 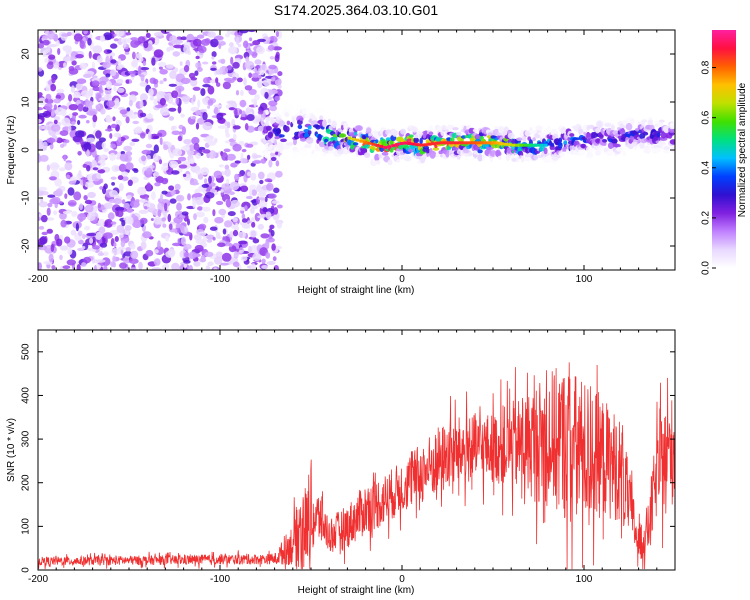 What do you see at coordinates (706, 218) in the screenshot?
I see `colorbar-tick-label: 0.2` at bounding box center [706, 218].